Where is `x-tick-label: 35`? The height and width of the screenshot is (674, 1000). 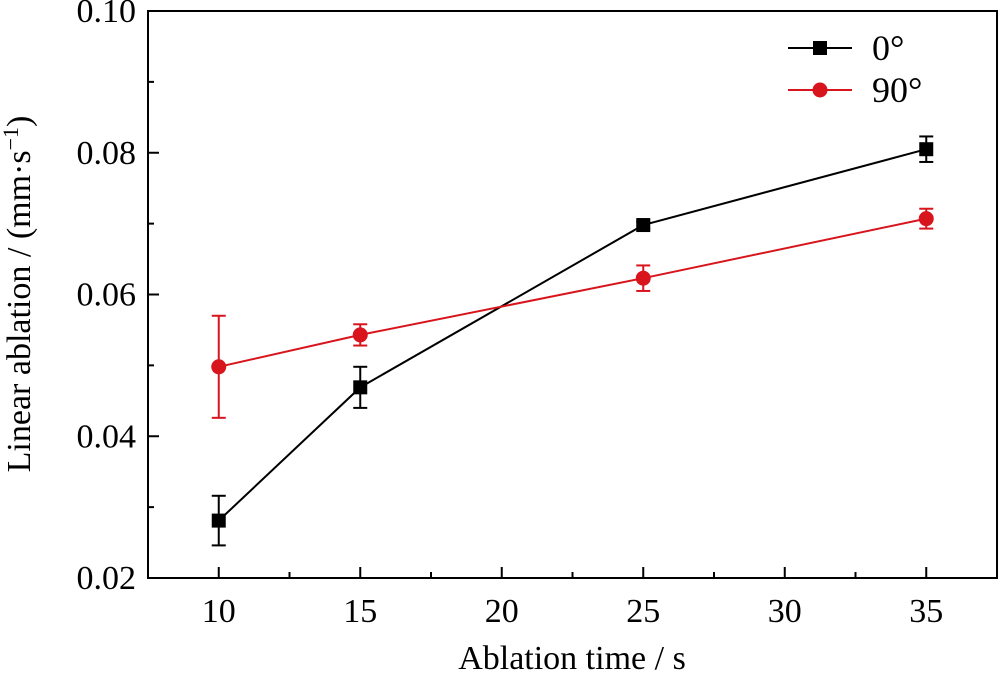 x-tick-label: 35 is located at coordinates (926, 611).